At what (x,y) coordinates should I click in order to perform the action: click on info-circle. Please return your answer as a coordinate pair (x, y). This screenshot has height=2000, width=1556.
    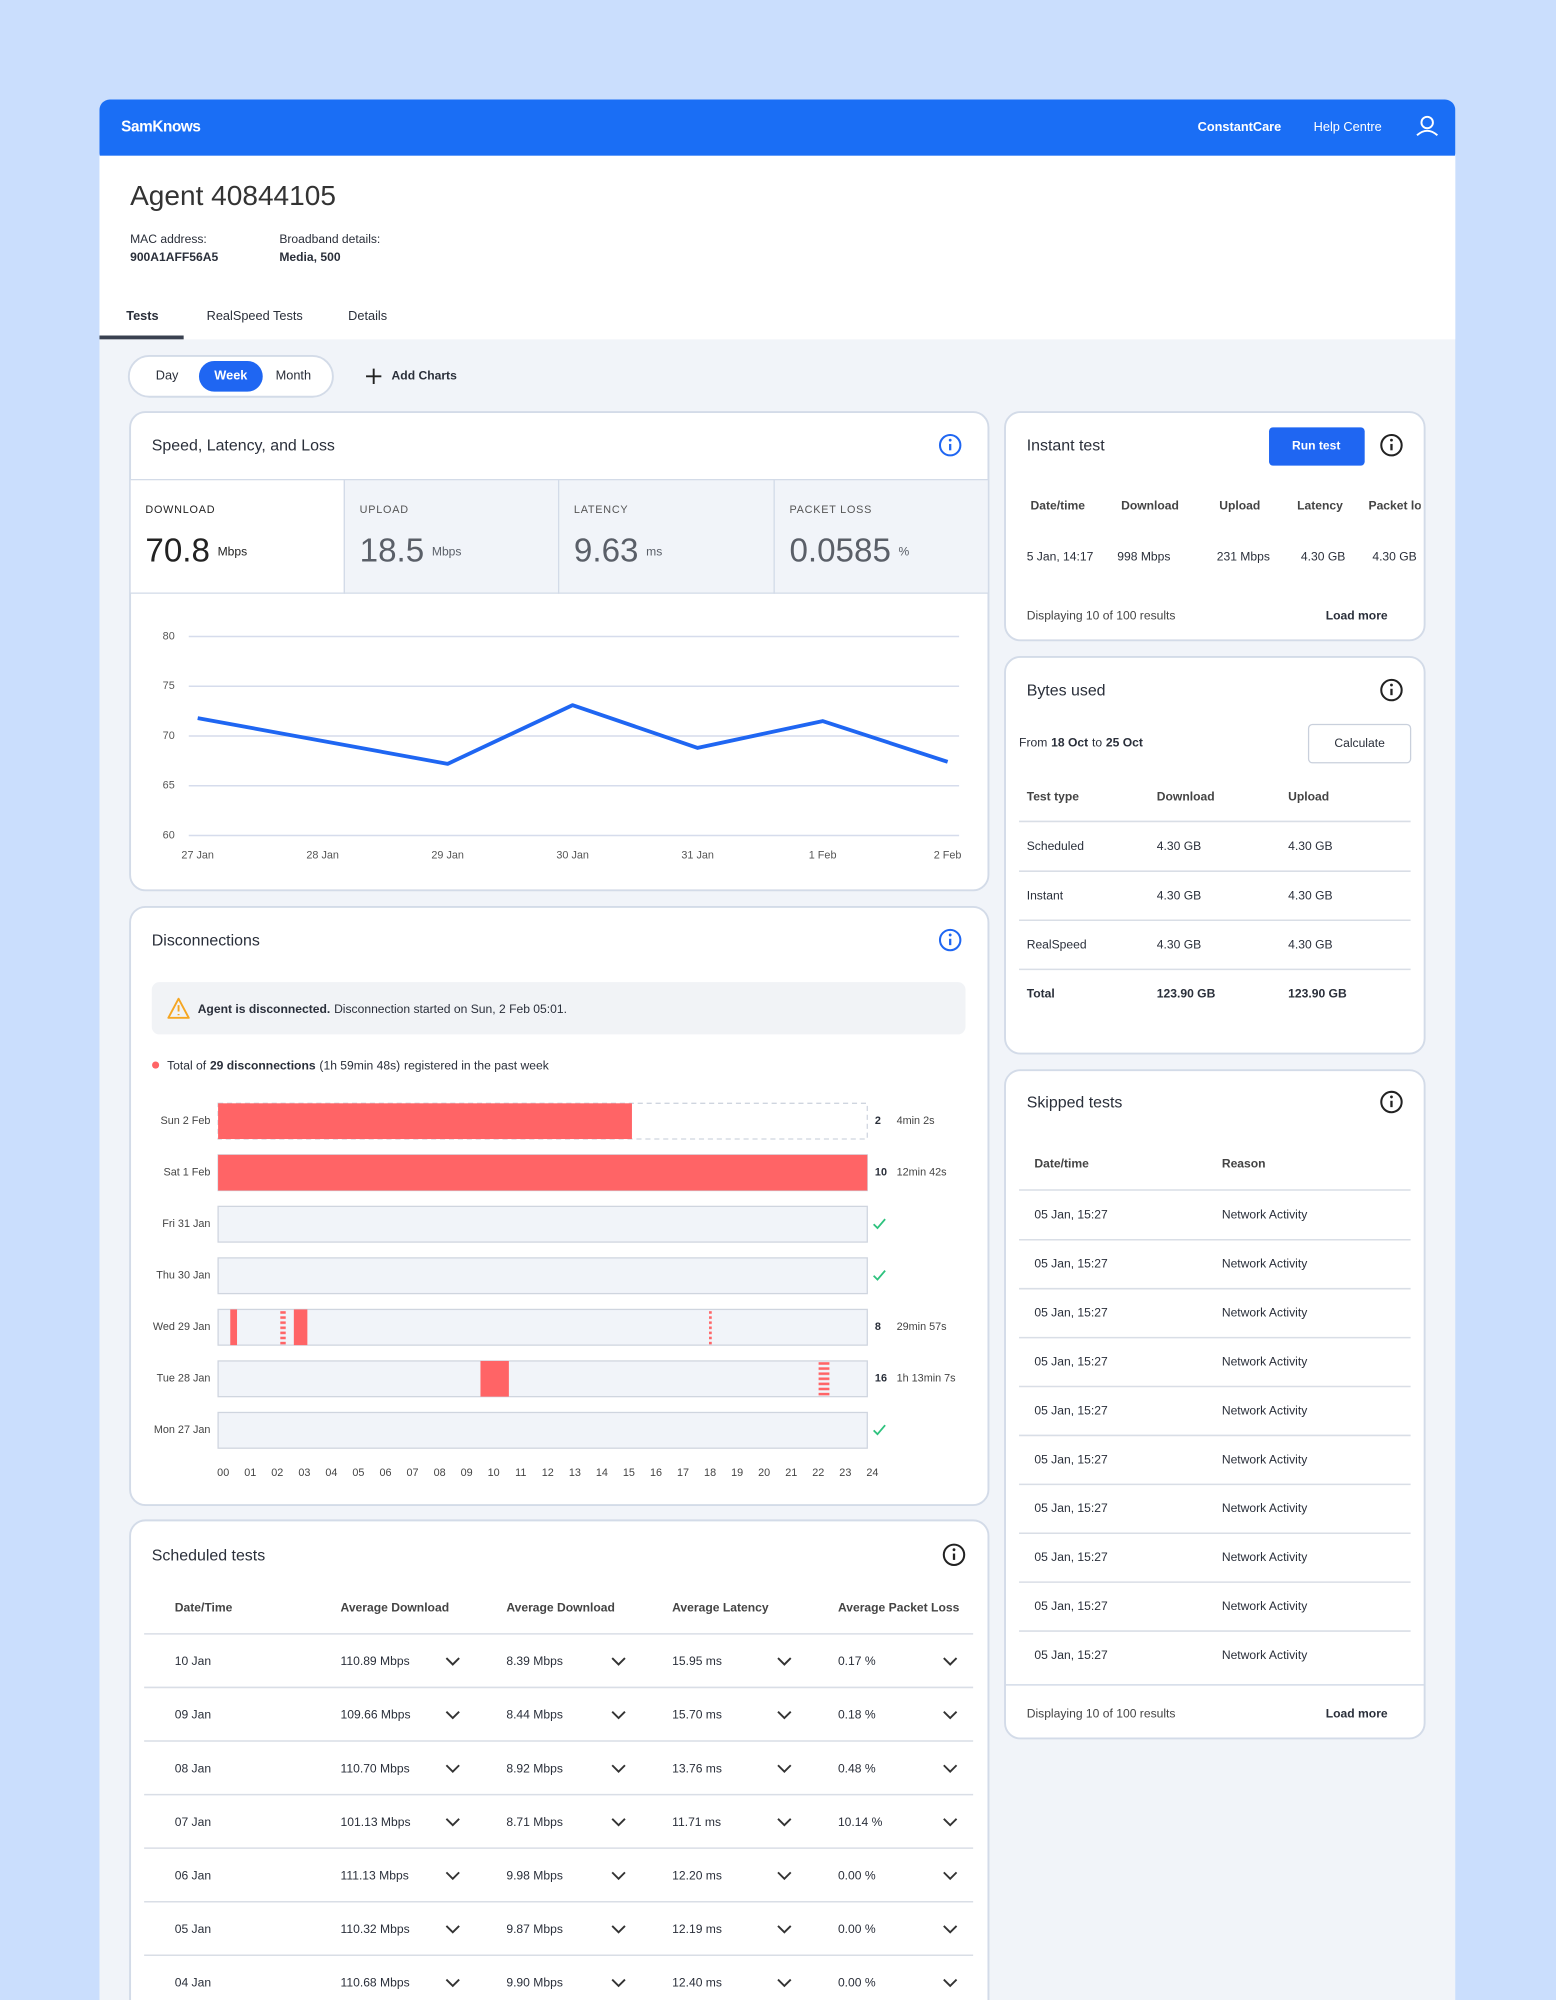
    Looking at the image, I should click on (1391, 690).